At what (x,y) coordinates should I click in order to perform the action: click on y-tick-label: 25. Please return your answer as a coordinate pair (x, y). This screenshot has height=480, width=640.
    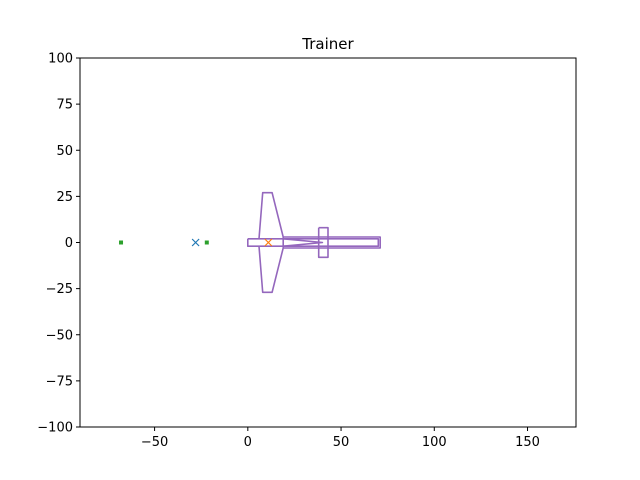
    Looking at the image, I should click on (64, 197).